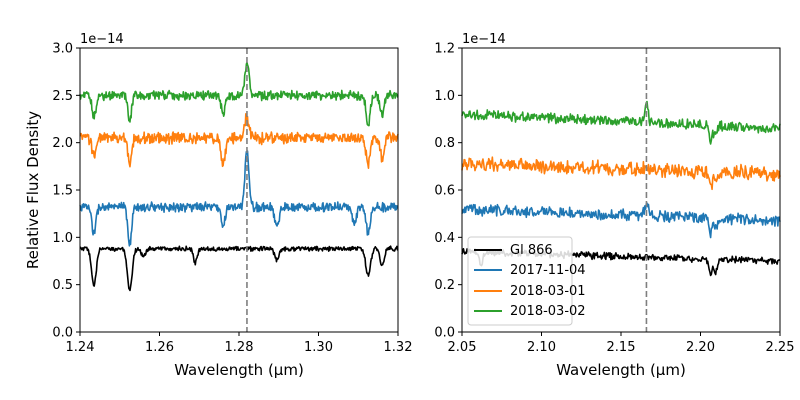  Describe the element at coordinates (102, 39) in the screenshot. I see `left-offset-label: 1e−14` at that location.